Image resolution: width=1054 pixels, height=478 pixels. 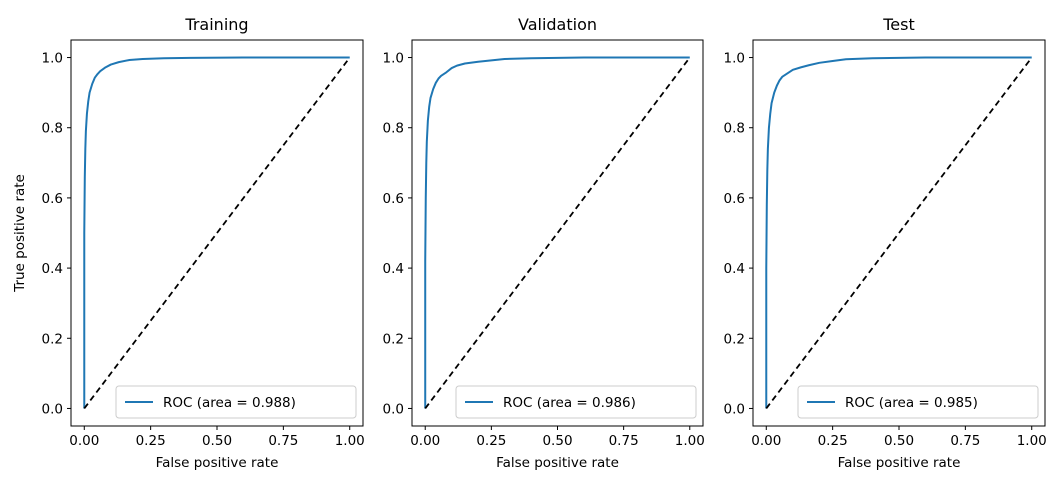 I want to click on legend-label: ROC (area = 0.988), so click(x=229, y=403).